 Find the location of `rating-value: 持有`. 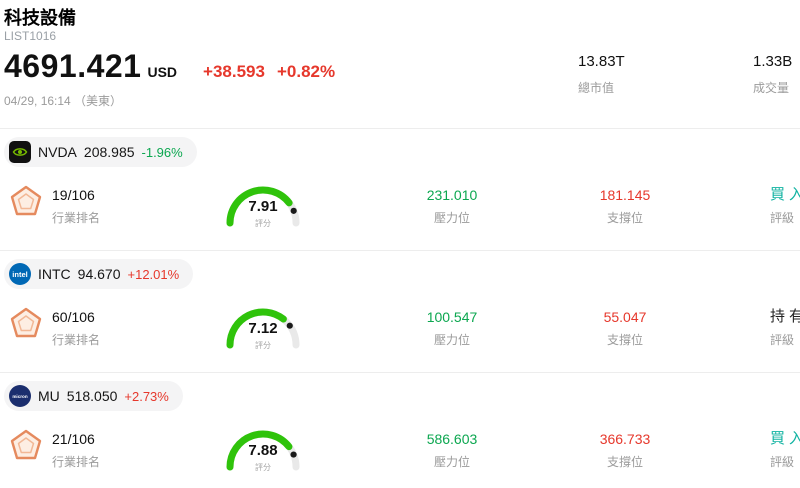

rating-value: 持有 is located at coordinates (785, 316).